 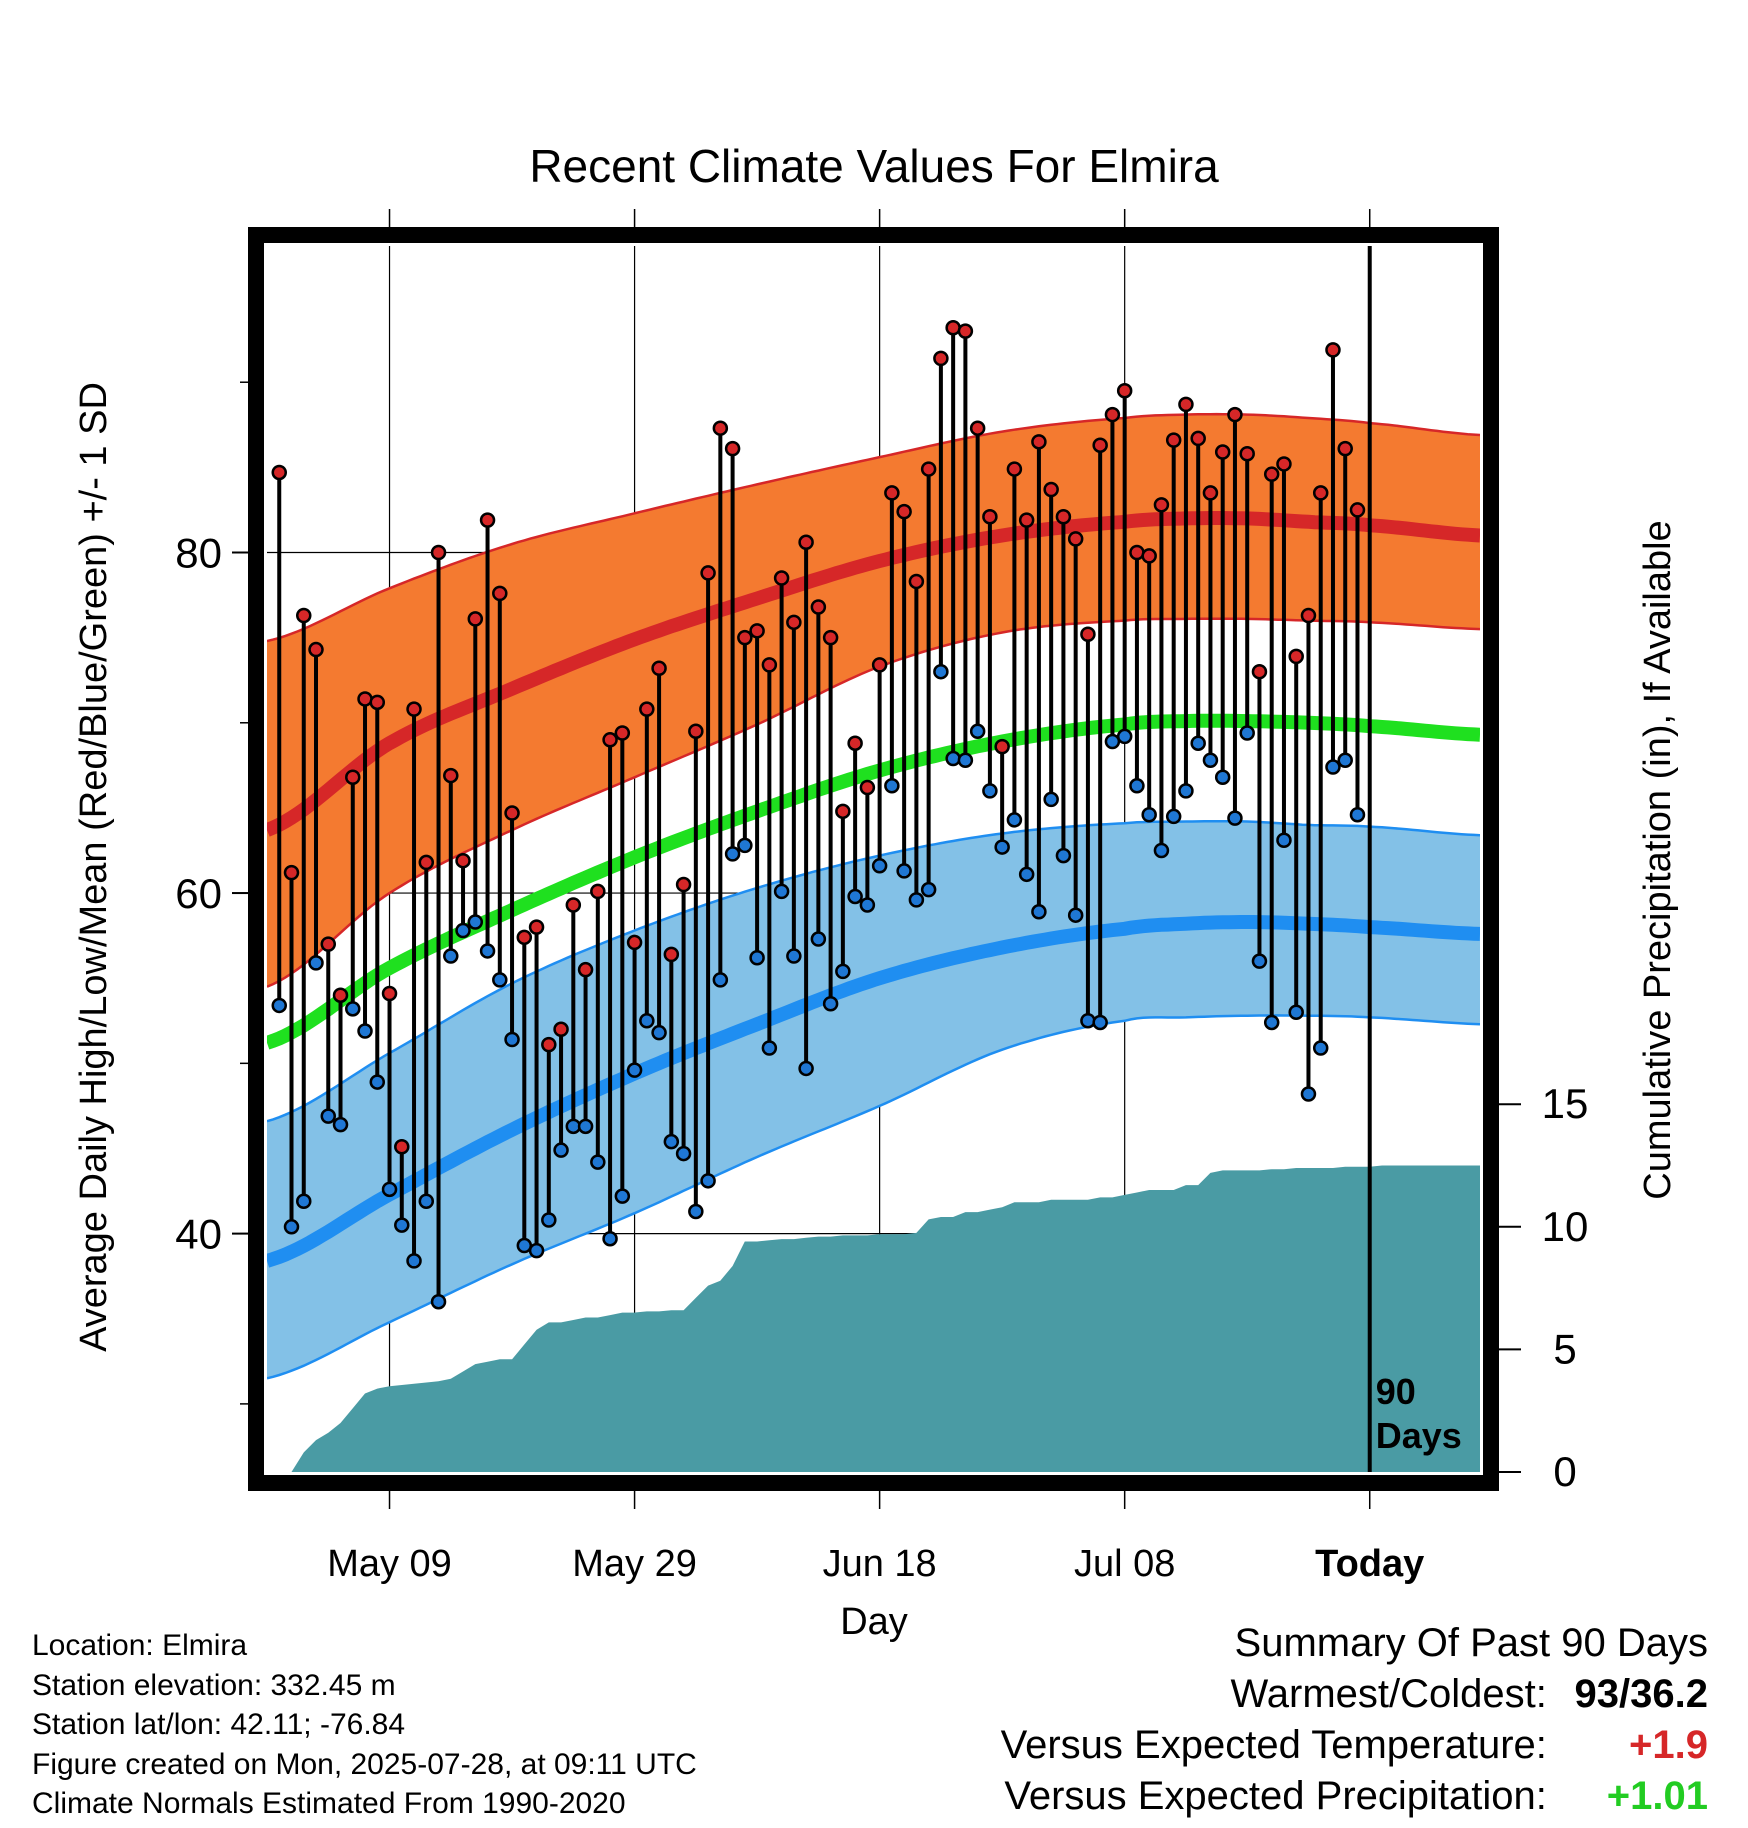 I want to click on station-elevation: Station elevation: 332.45 m, so click(x=214, y=1685).